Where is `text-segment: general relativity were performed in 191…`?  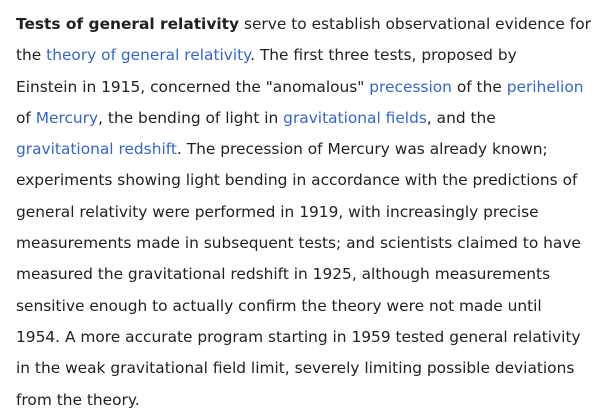
text-segment: general relativity were performed in 191… is located at coordinates (277, 211).